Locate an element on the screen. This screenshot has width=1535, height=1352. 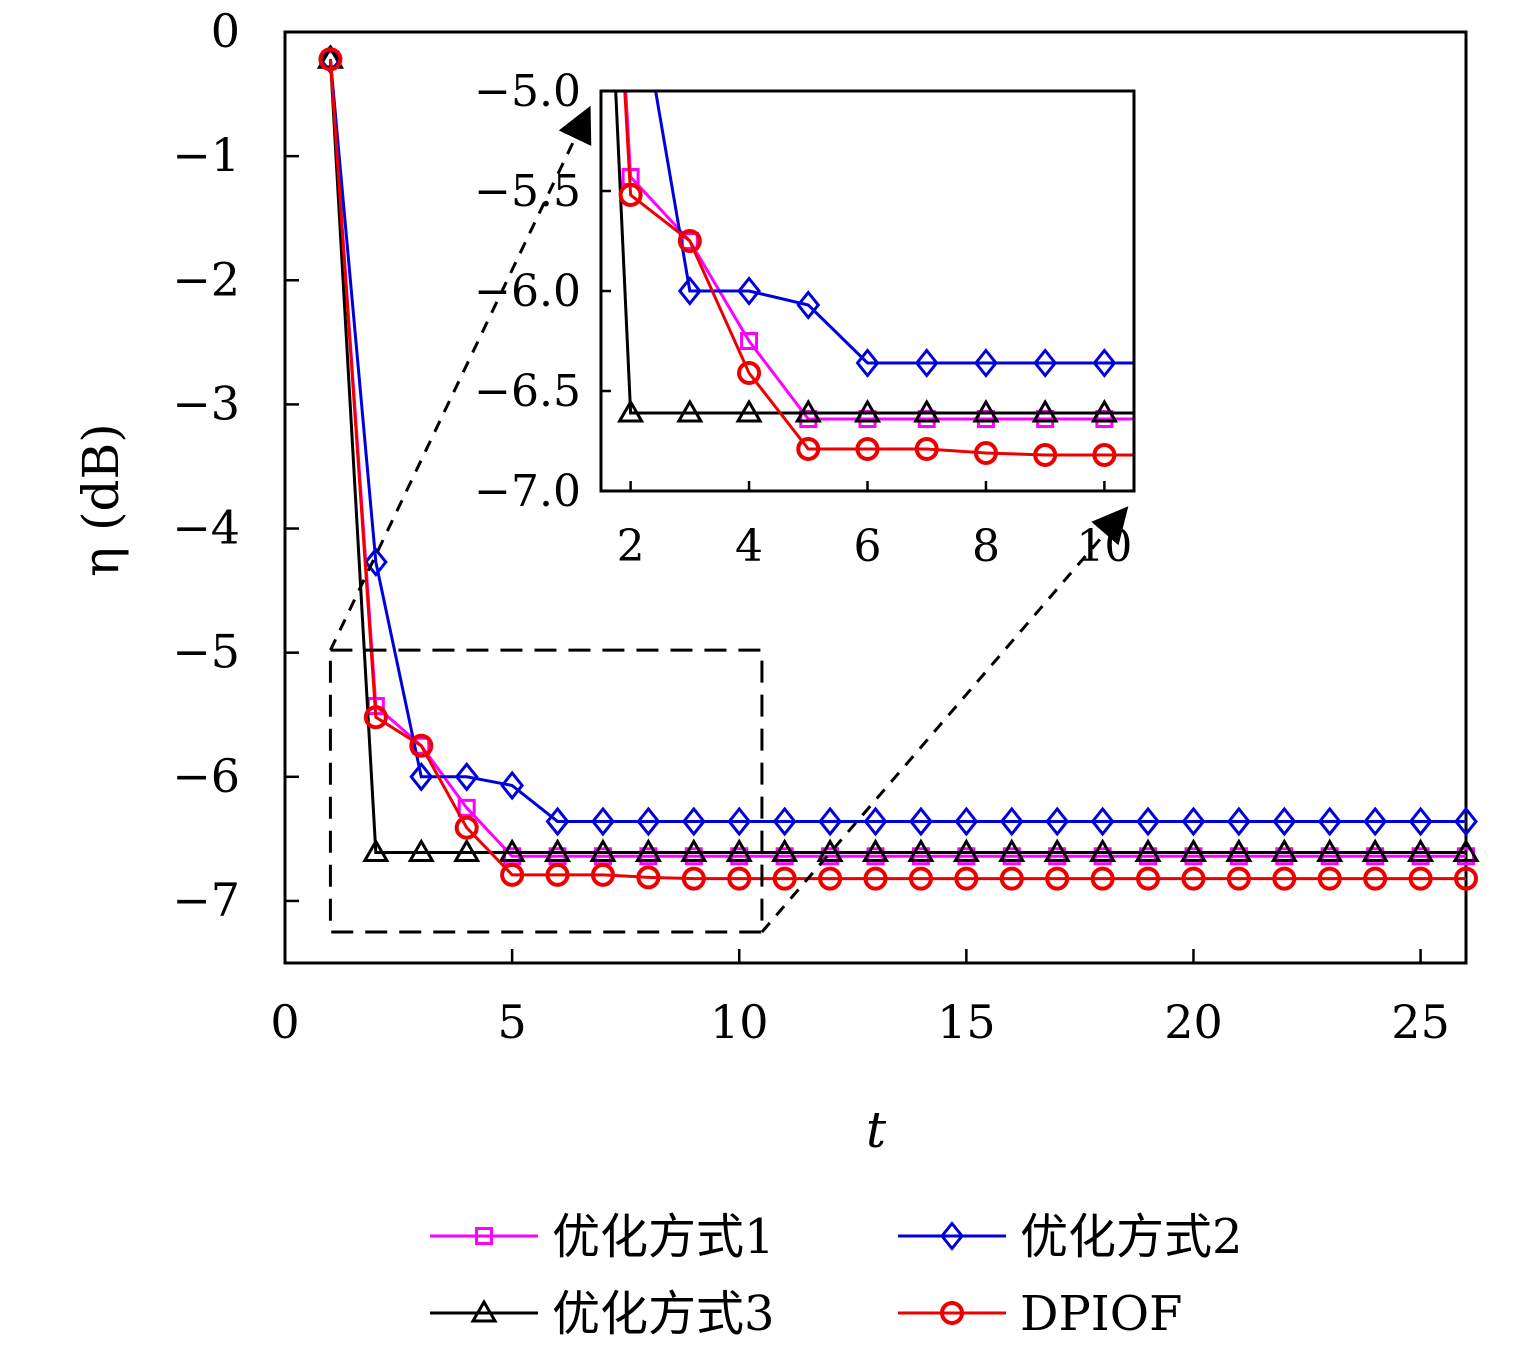
x-tick-label: 15 is located at coordinates (966, 1022).